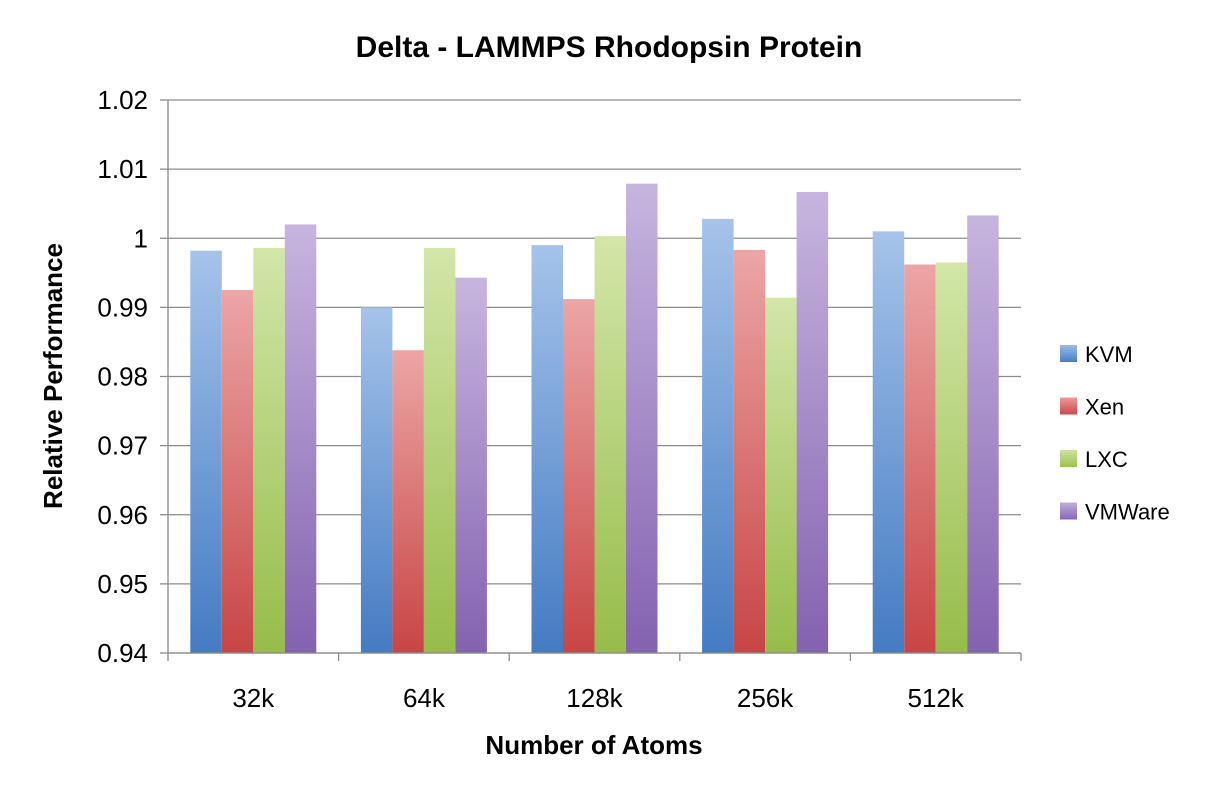  Describe the element at coordinates (983, 434) in the screenshot. I see `bar-vmware-512k` at that location.